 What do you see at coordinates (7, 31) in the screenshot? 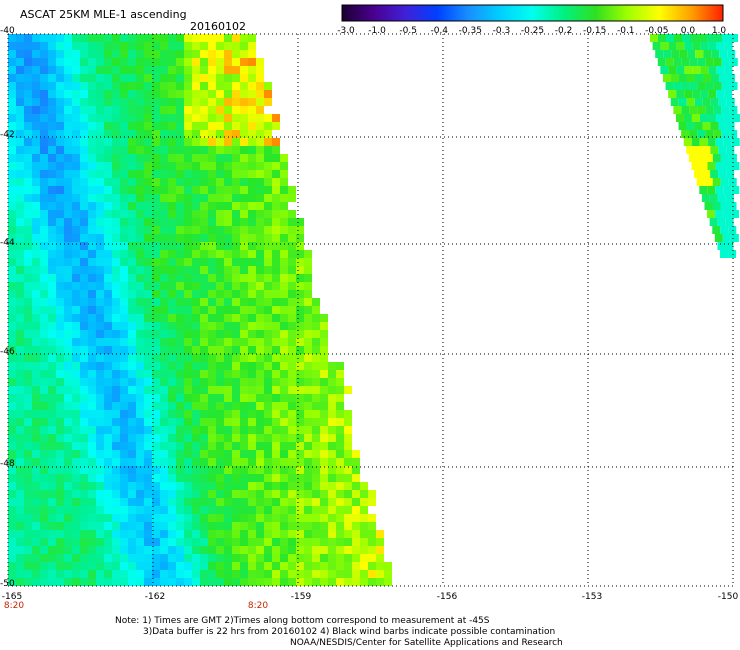
I see `lat-label-40: -40` at bounding box center [7, 31].